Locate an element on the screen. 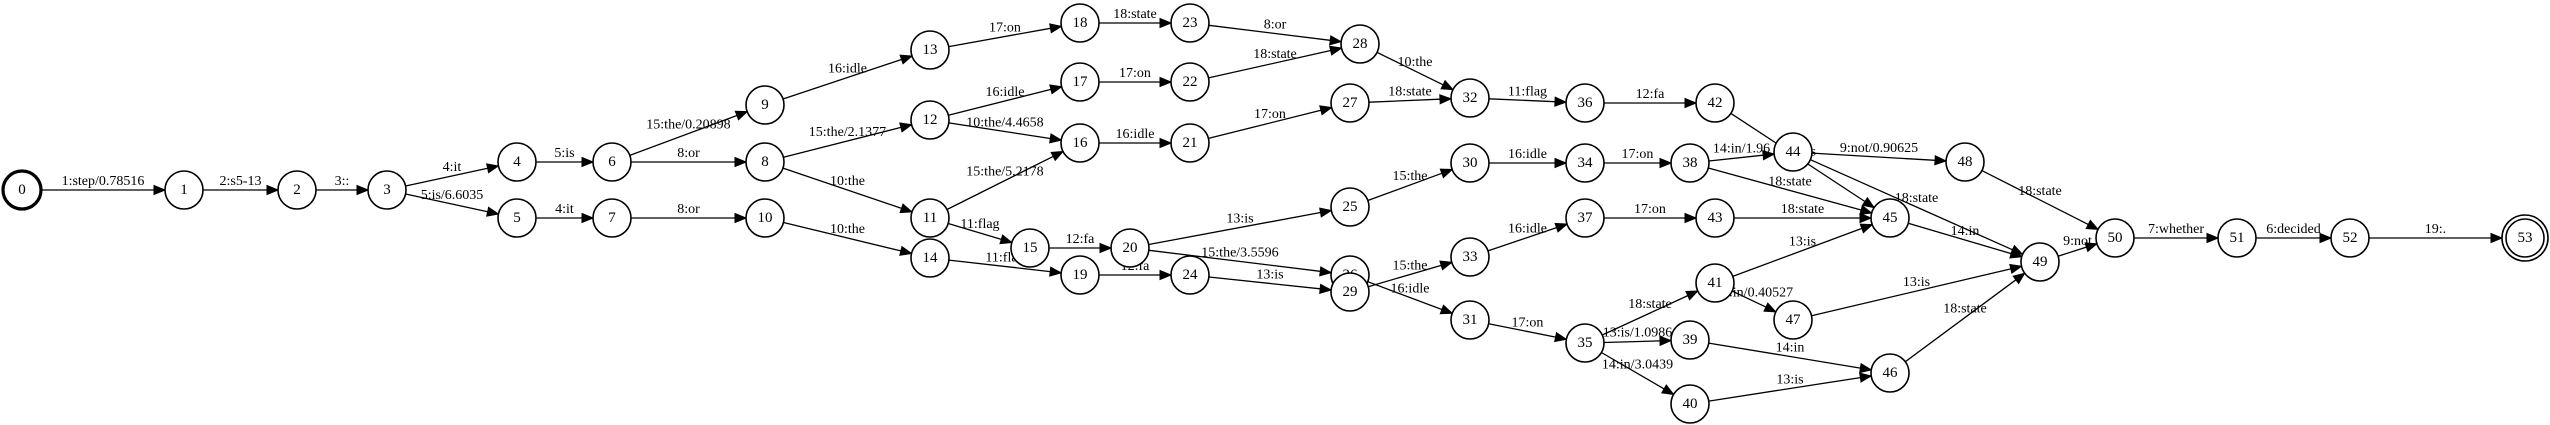 This screenshot has width=2550, height=425. state-node-51: 51 is located at coordinates (2237, 238).